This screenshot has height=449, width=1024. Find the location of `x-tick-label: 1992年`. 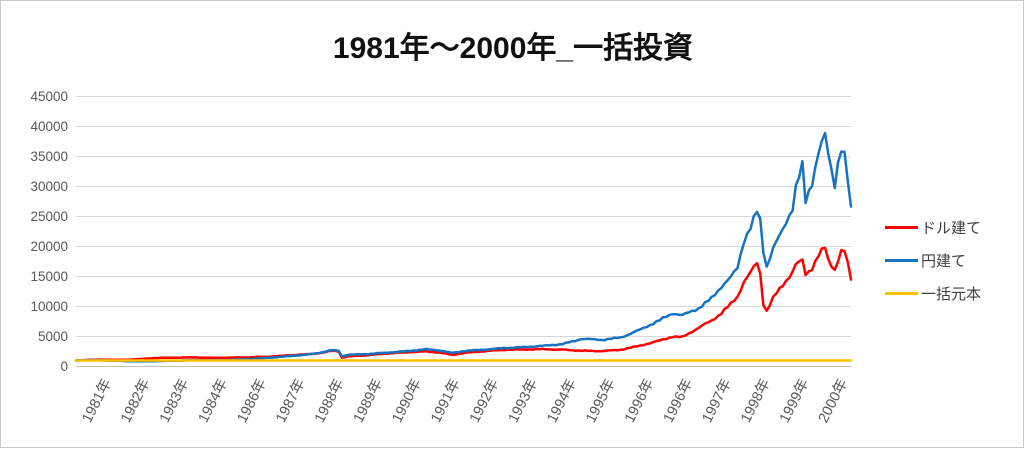

x-tick-label: 1992年 is located at coordinates (484, 400).